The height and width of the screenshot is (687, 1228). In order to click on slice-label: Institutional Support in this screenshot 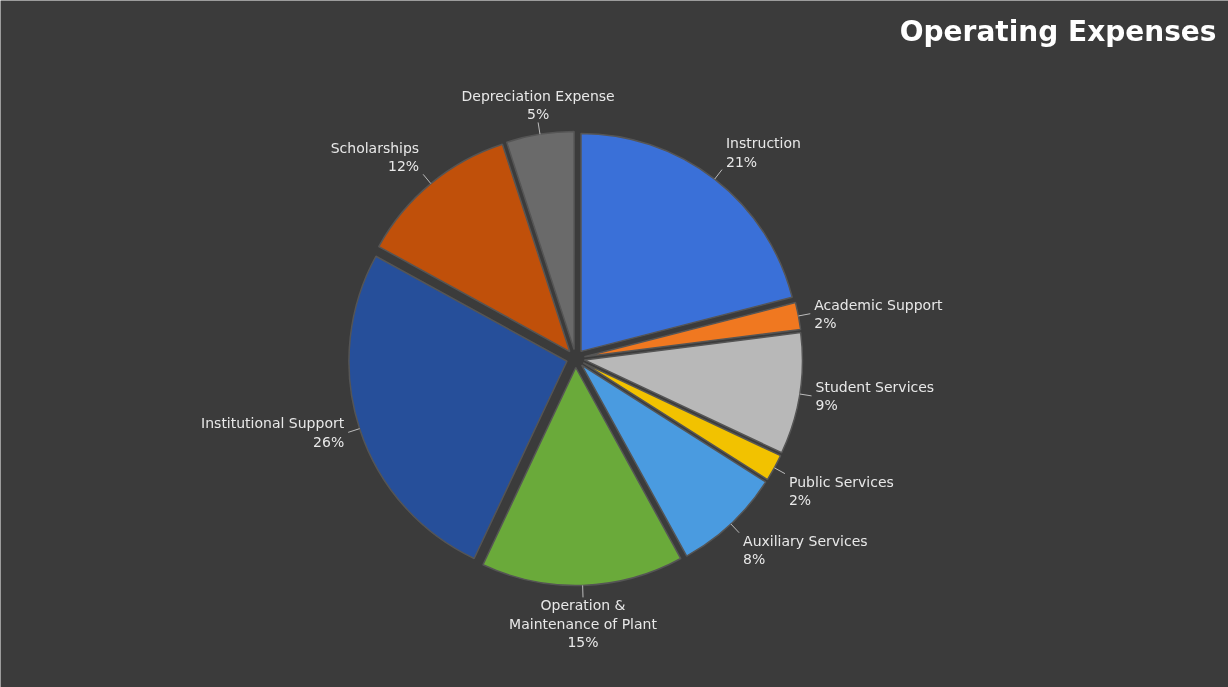, I will do `click(273, 423)`.